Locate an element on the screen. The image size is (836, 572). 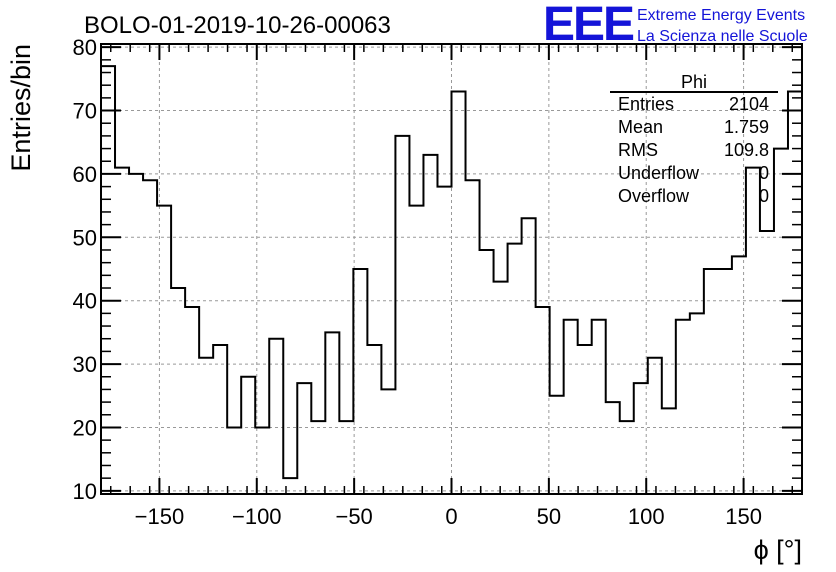
x-tick-label: 50 is located at coordinates (549, 516).